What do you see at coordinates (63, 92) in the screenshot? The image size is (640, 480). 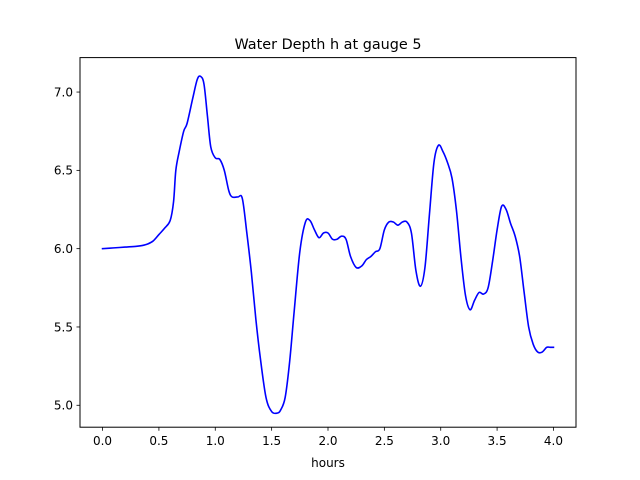 I see `y-tick-label: 7.0` at bounding box center [63, 92].